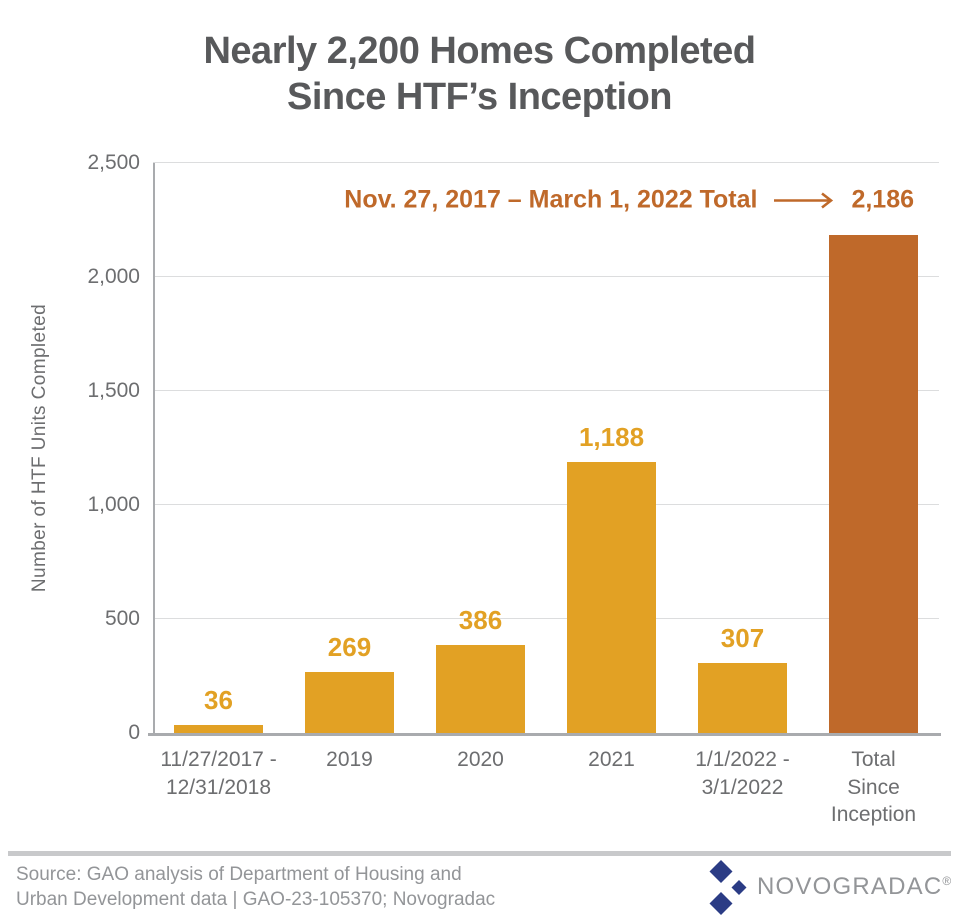  Describe the element at coordinates (882, 199) in the screenshot. I see `annotation-value: 2,186` at that location.